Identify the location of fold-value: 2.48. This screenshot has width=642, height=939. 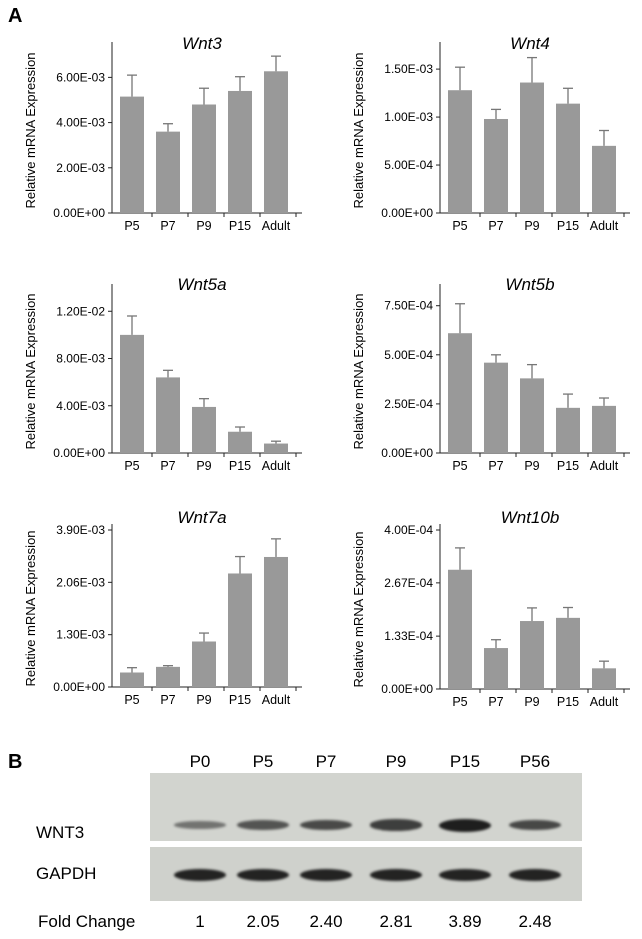
(535, 921).